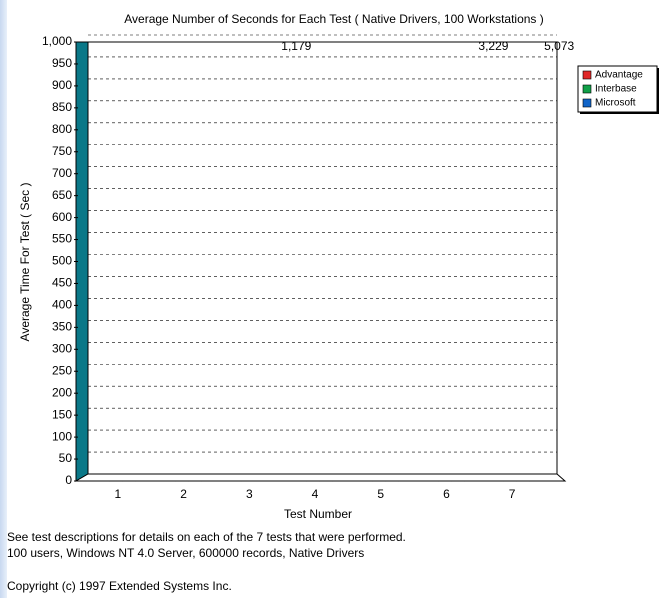 Image resolution: width=669 pixels, height=598 pixels. I want to click on y-tick-label: 50, so click(66, 458).